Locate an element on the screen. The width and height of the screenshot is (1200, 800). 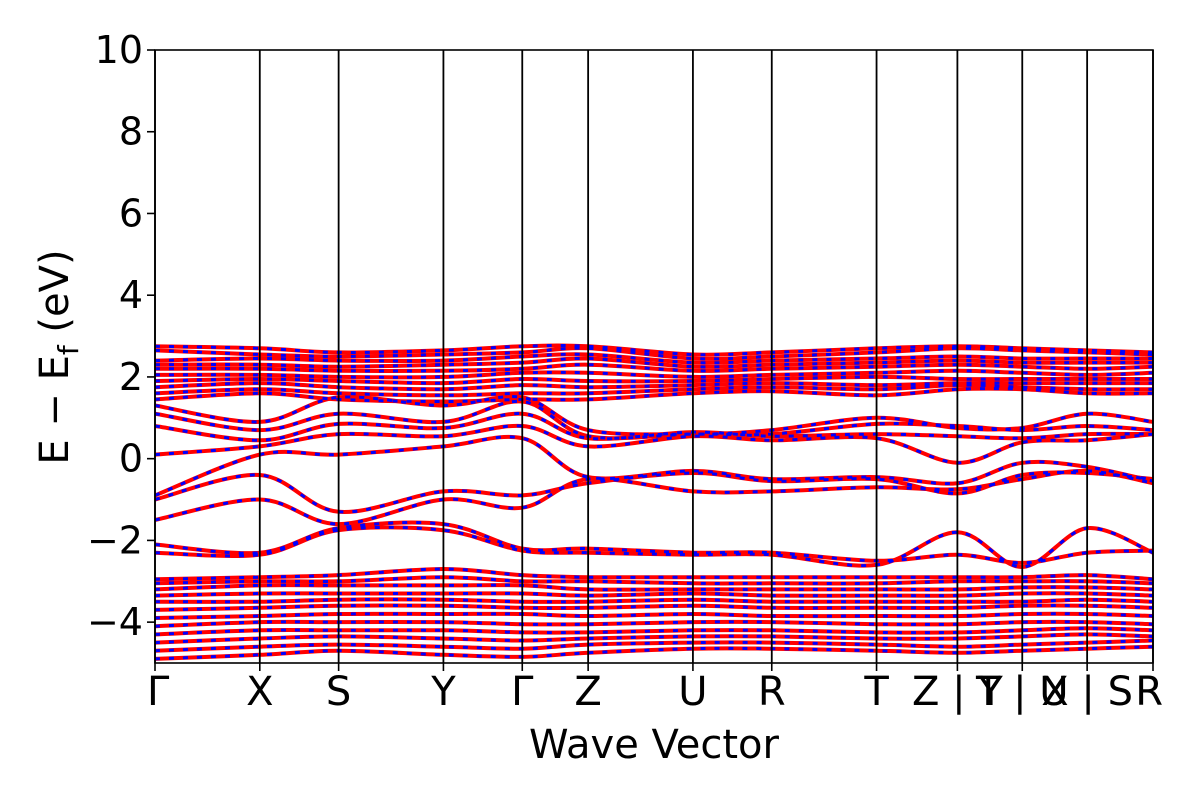
y-tick-label: 10 is located at coordinates (119, 50).